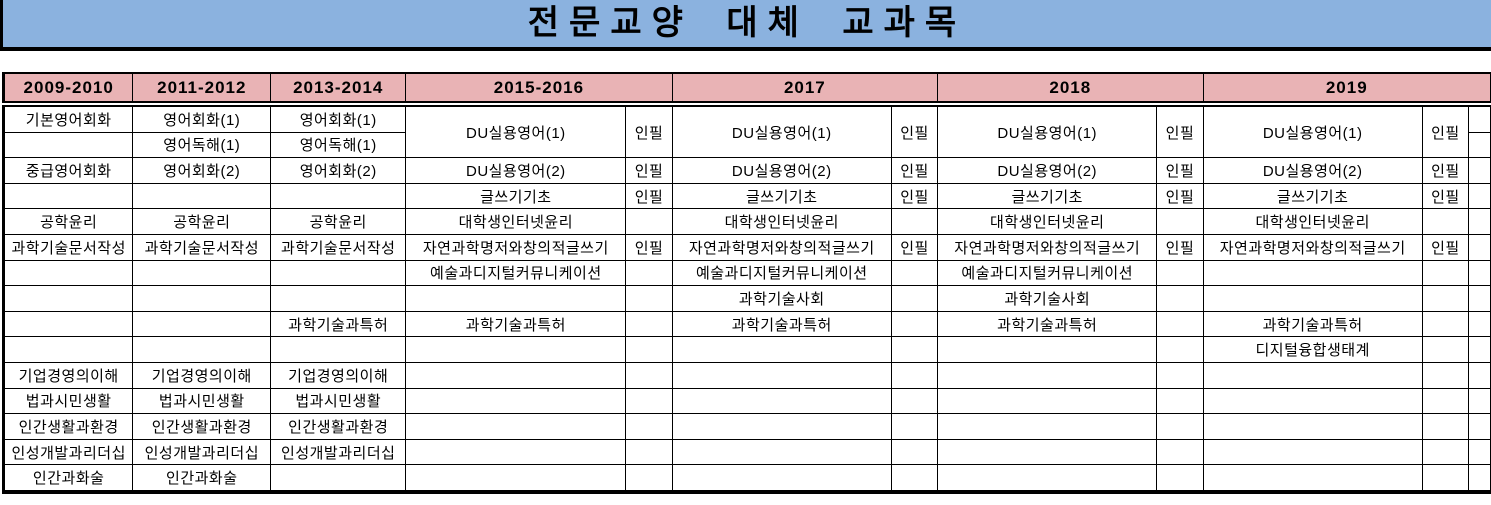  Describe the element at coordinates (746, 478) in the screenshot. I see `table-row: 인간과화술 인간과화술` at that location.